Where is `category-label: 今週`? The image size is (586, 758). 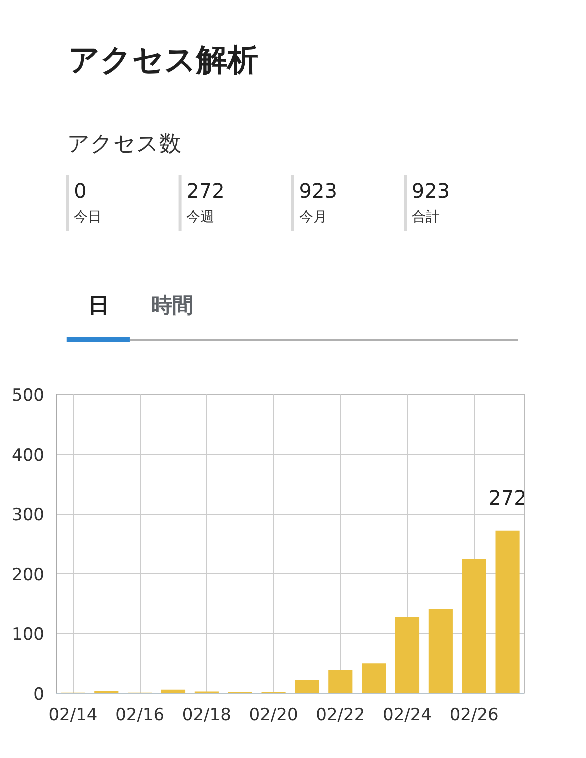
category-label: 今週 is located at coordinates (200, 218).